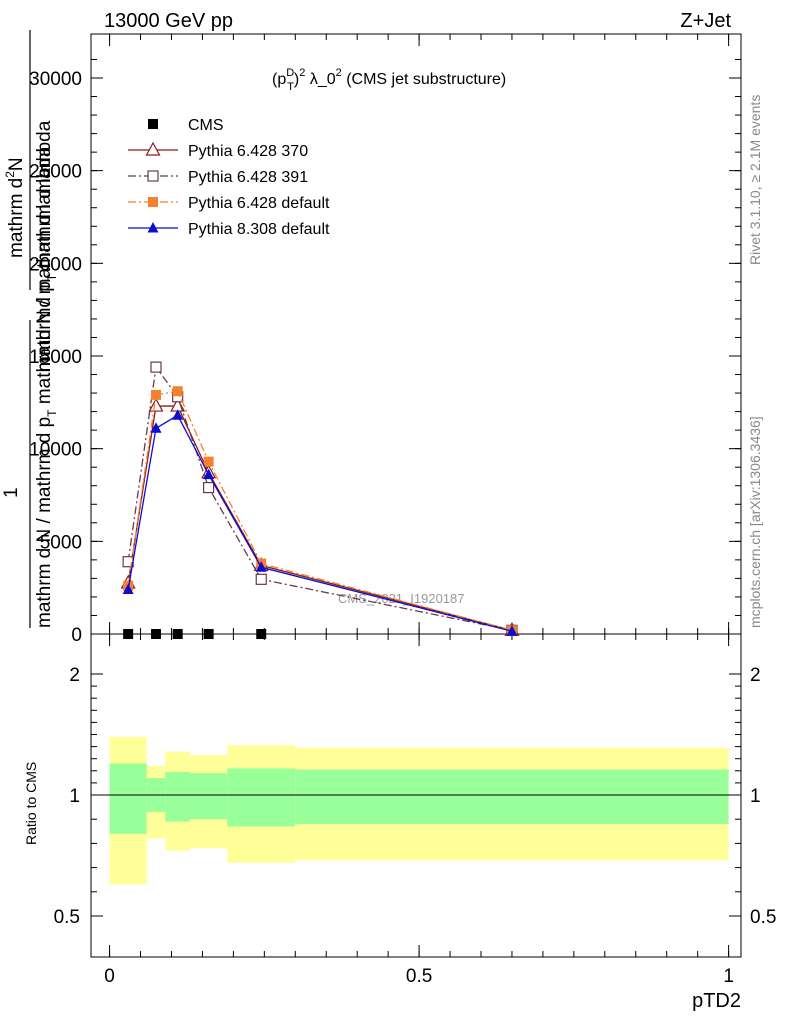 The image size is (786, 1024). Describe the element at coordinates (76, 635) in the screenshot. I see `y-tick-label: 0` at that location.